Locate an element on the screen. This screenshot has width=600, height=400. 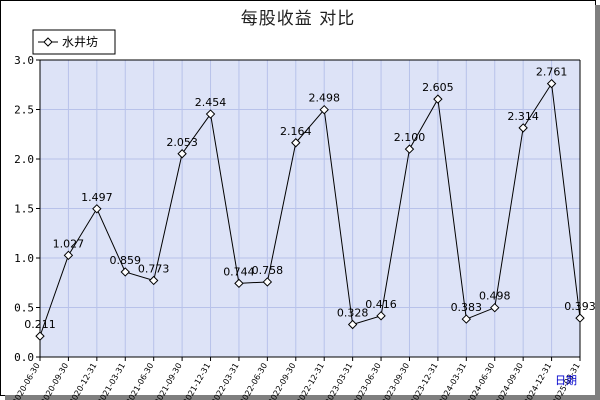
frame-shadow-bottom is located at coordinates (302, 397).